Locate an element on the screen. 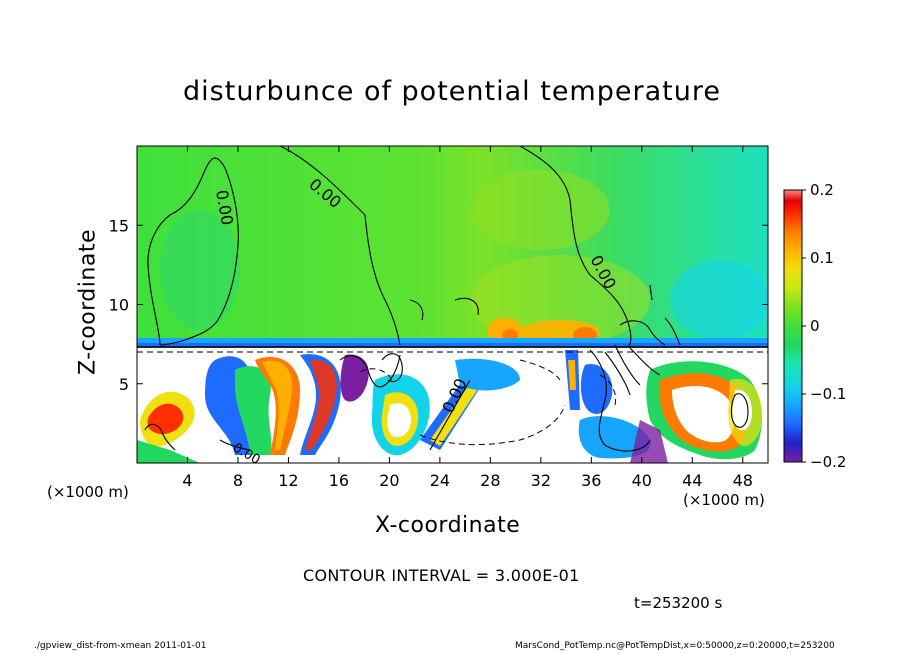  x-tick-label: 8 is located at coordinates (238, 480).